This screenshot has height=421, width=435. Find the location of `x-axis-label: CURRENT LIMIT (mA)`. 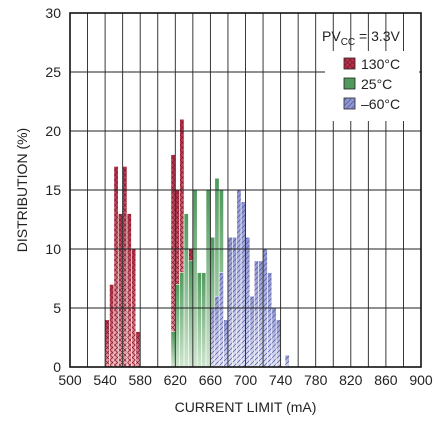

x-axis-label: CURRENT LIMIT (mA) is located at coordinates (246, 407).